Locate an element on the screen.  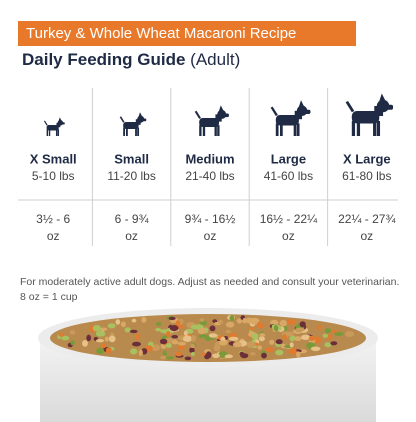
footnote: 8 oz = 1 cup is located at coordinates (49, 297).